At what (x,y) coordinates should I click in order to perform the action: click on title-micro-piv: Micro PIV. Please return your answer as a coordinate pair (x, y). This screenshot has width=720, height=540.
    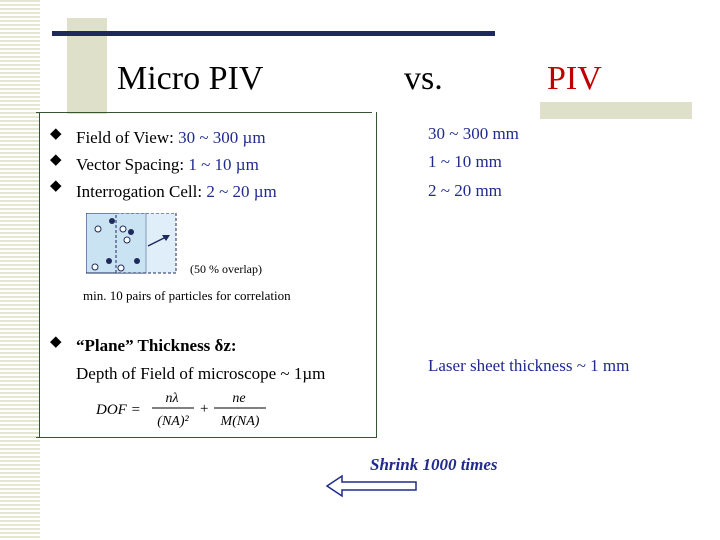
    Looking at the image, I should click on (190, 78).